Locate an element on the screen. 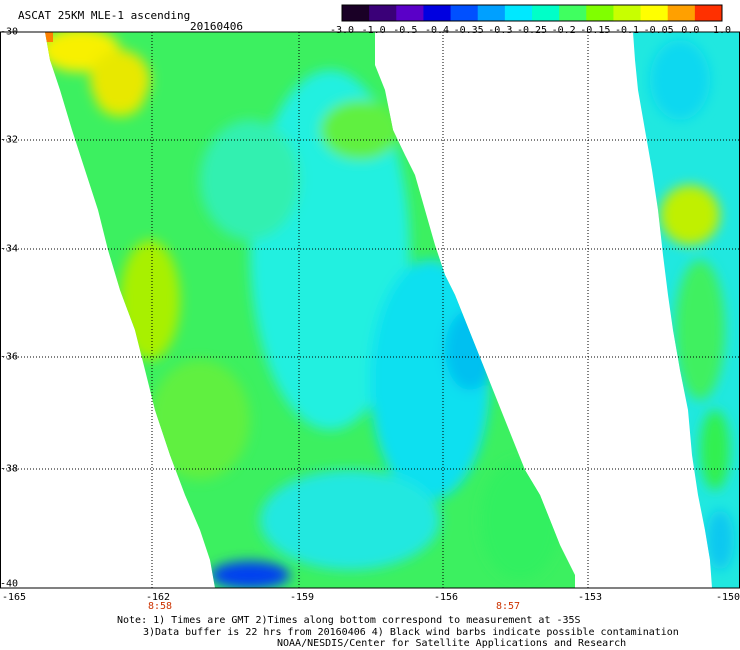 The width and height of the screenshot is (740, 650). colorbar-tick-label: -0.3 is located at coordinates (500, 30).